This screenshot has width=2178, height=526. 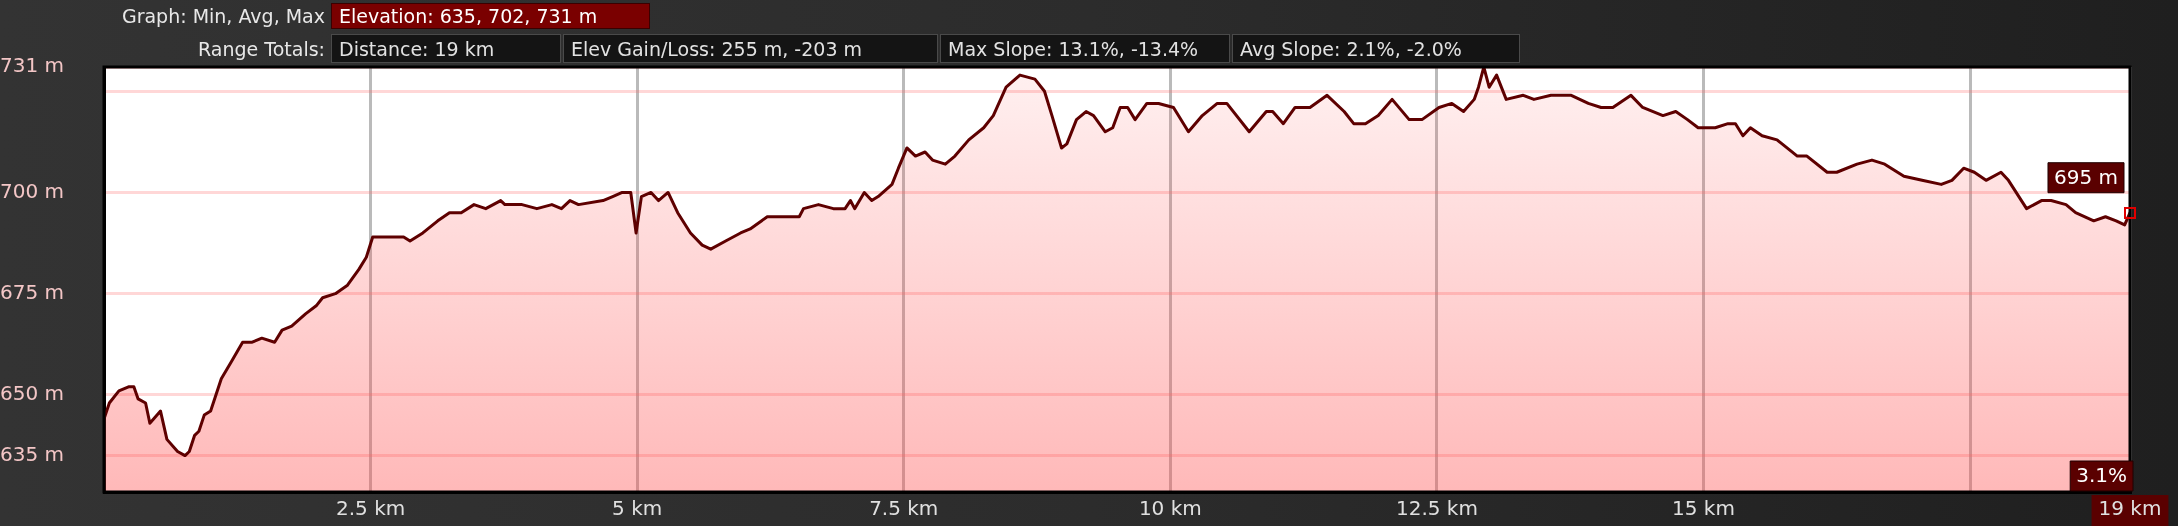 I want to click on text: Elev Gain/Loss: 255 m, -203 m, so click(x=750, y=48).